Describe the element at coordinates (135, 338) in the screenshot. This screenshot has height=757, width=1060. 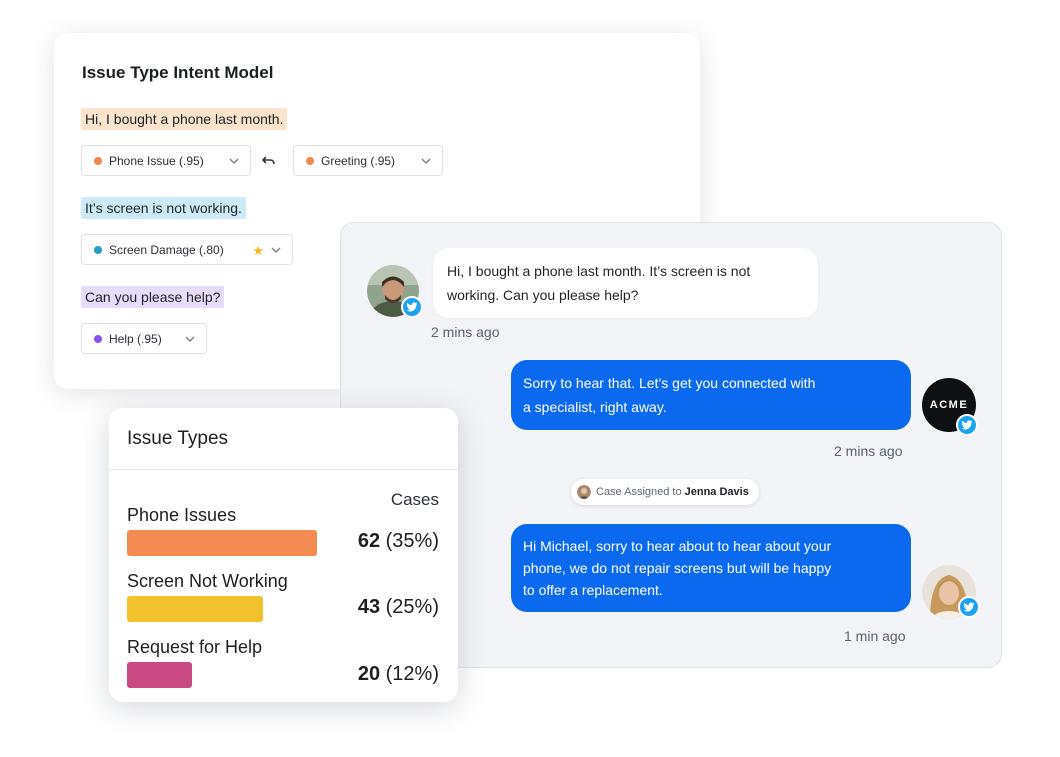
I see `intent-tag-label: Help (.95)` at that location.